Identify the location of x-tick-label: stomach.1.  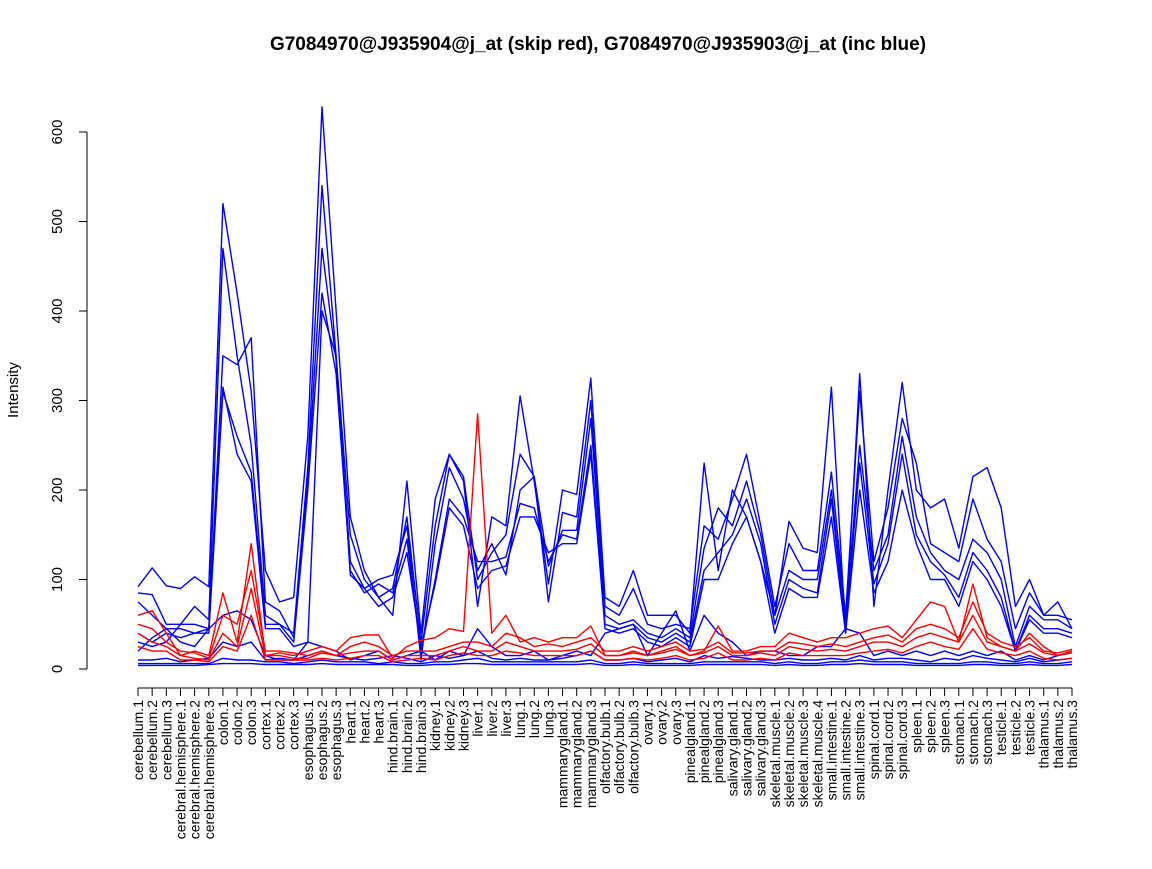
(959, 732).